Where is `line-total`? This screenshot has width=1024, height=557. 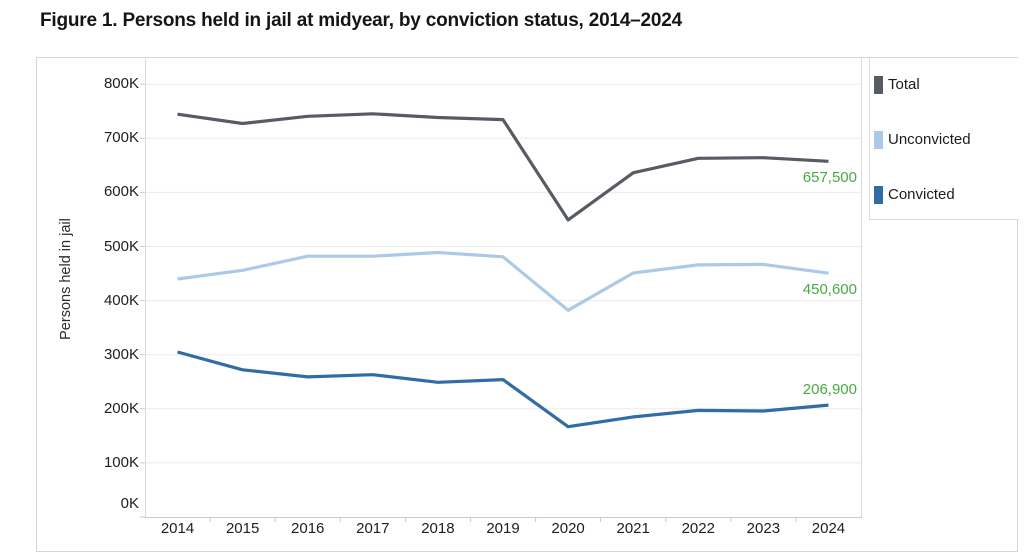 line-total is located at coordinates (503, 167).